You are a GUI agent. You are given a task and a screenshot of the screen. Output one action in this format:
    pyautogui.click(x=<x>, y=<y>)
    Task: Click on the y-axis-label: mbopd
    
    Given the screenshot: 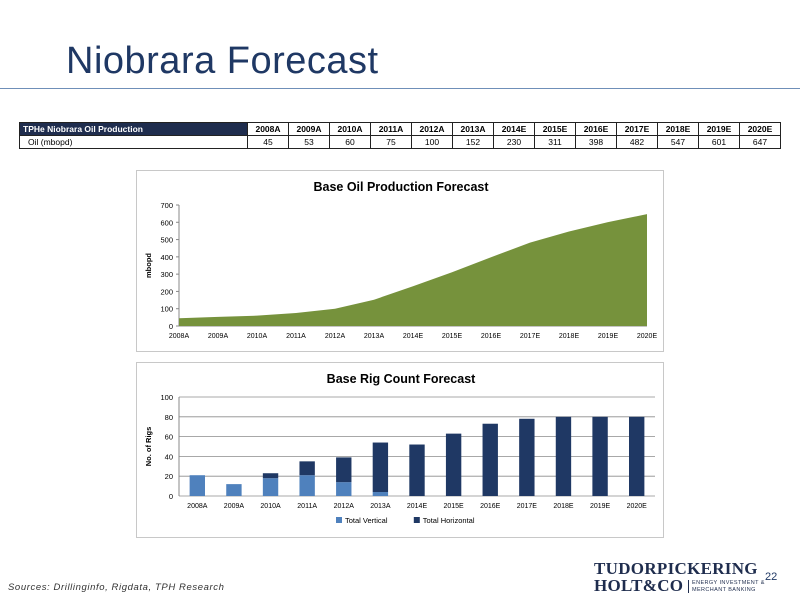 What is the action you would take?
    pyautogui.click(x=148, y=265)
    